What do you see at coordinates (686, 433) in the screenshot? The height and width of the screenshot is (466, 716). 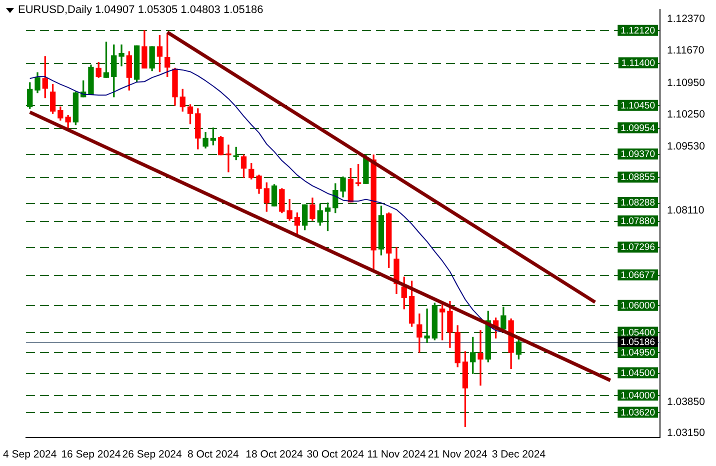 I see `y-tick-label: 1.03150` at bounding box center [686, 433].